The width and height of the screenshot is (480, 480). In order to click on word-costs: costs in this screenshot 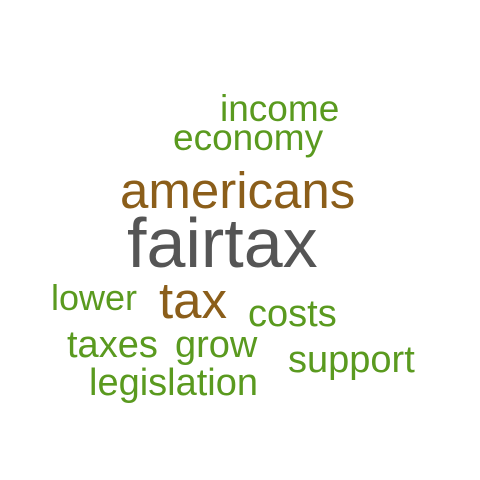, I will do `click(292, 314)`.